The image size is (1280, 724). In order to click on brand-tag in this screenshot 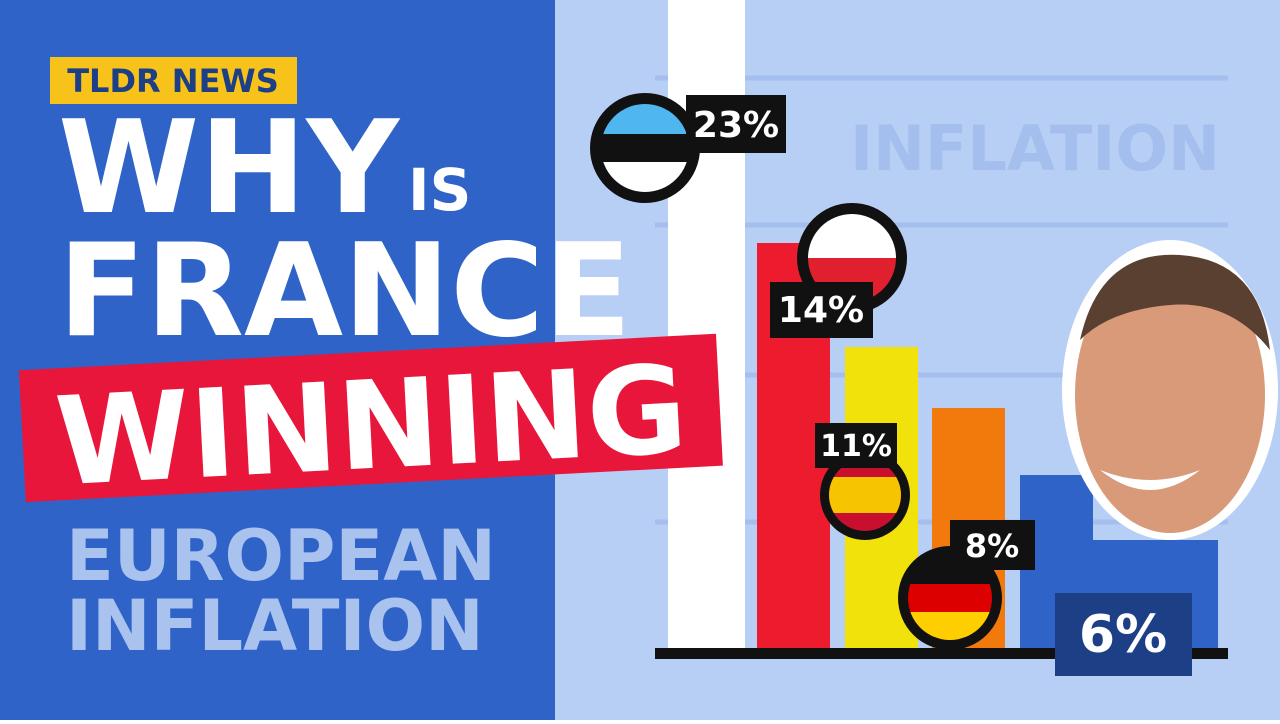, I will do `click(173, 80)`.